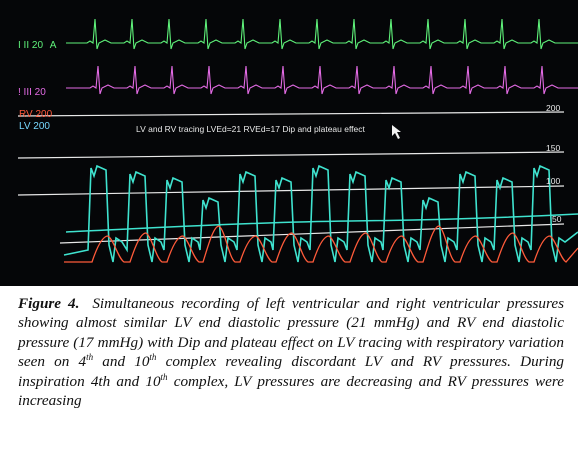 The width and height of the screenshot is (578, 456). What do you see at coordinates (321, 223) in the screenshot?
I see `lv-baseline-trace` at bounding box center [321, 223].